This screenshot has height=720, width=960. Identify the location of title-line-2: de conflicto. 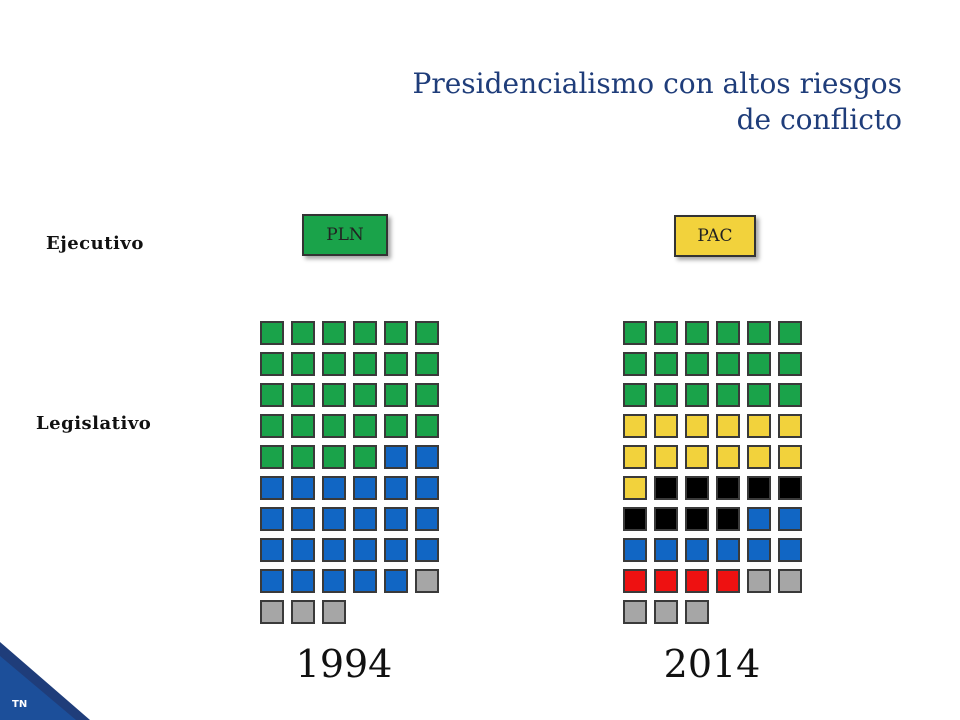
(819, 119).